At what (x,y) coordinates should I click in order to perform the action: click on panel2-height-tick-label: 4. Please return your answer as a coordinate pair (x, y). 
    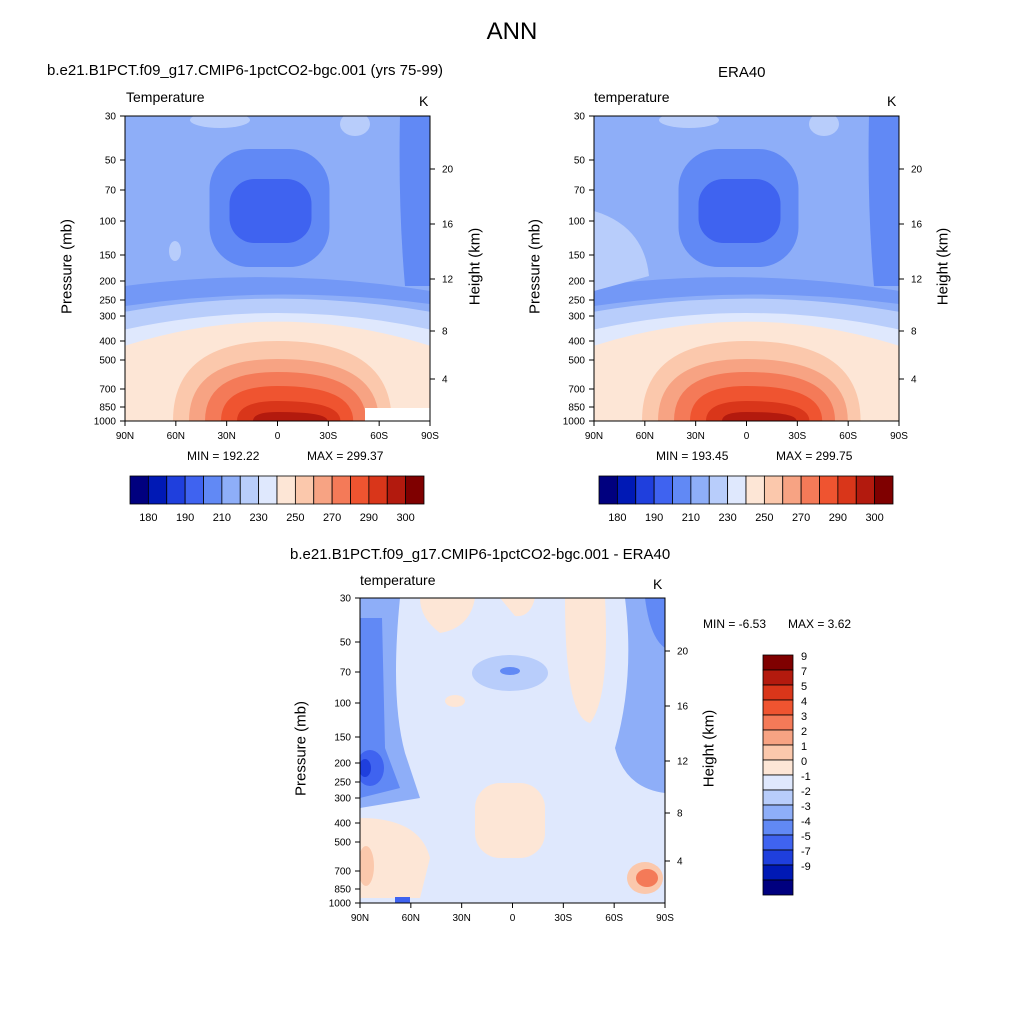
    Looking at the image, I should click on (914, 380).